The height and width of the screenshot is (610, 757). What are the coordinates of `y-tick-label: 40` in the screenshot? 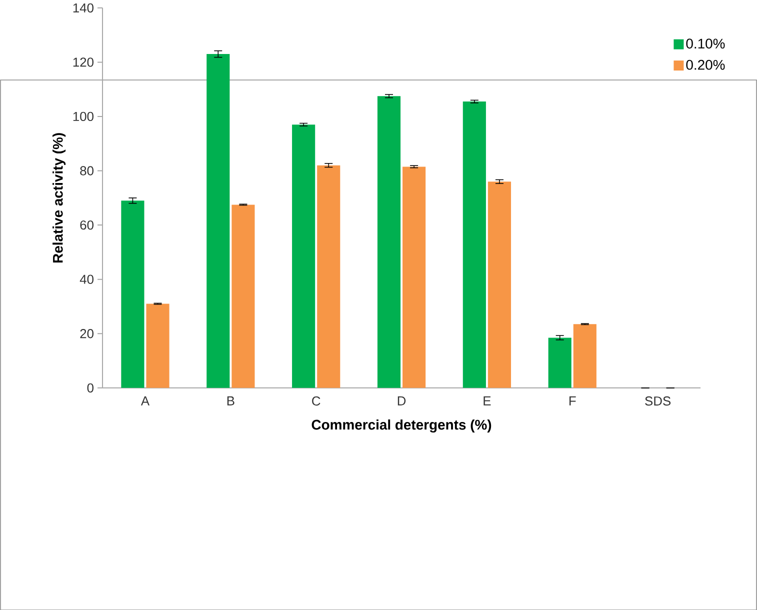 It's located at (87, 279).